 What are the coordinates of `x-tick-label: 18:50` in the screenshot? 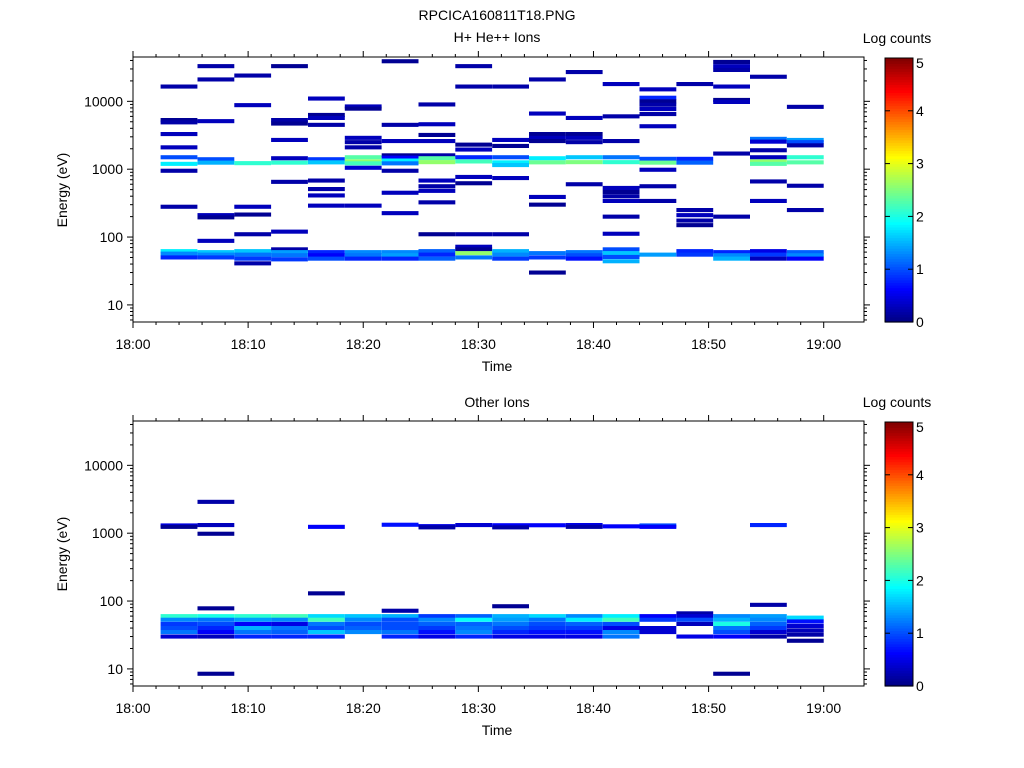 It's located at (708, 708).